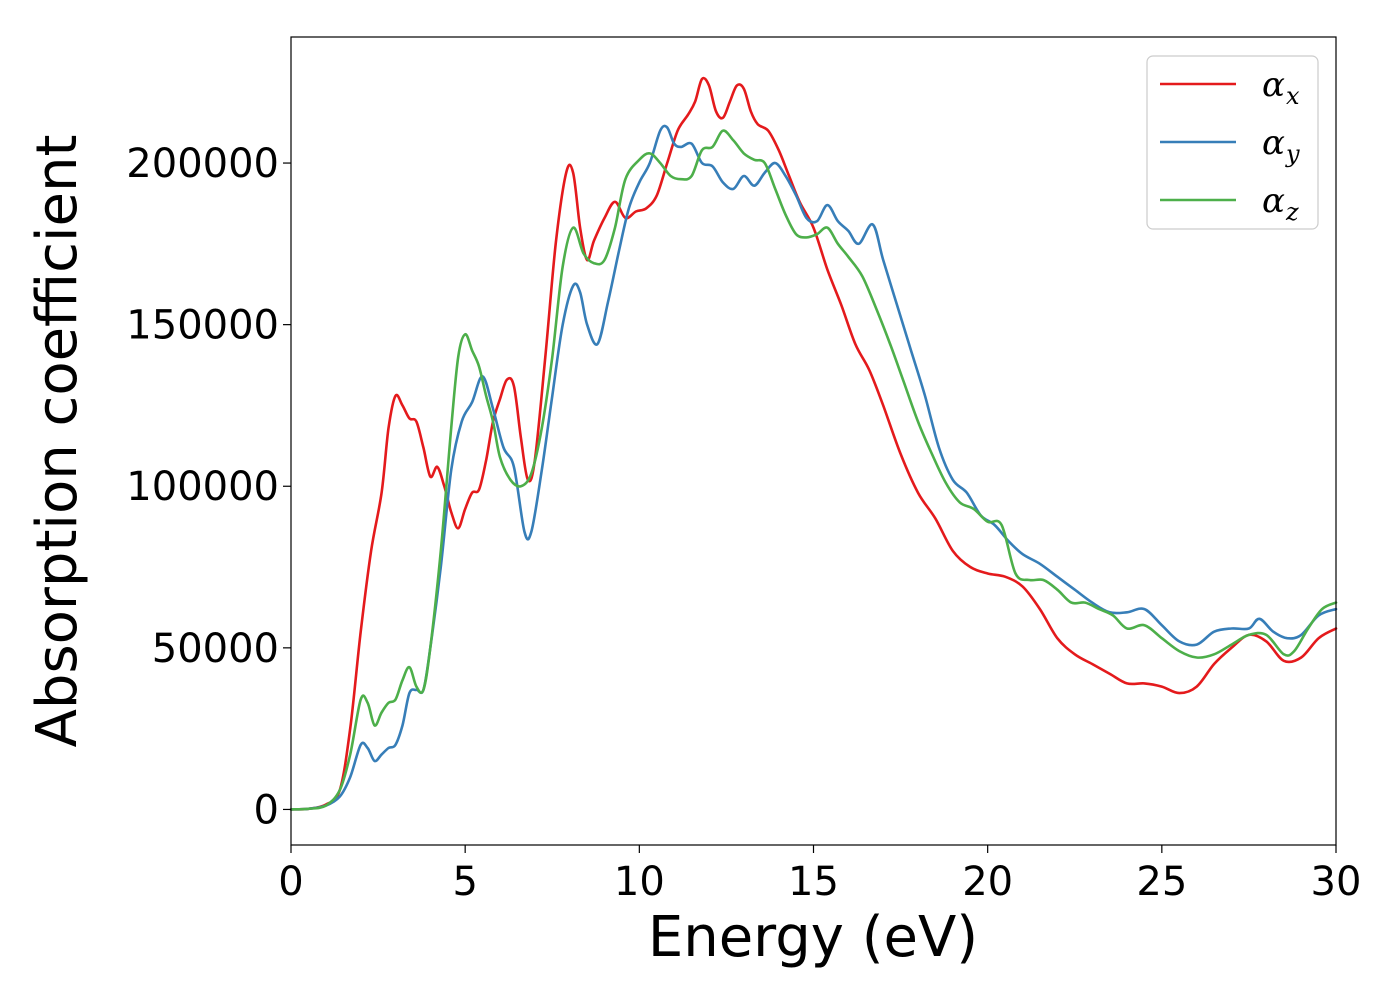 The height and width of the screenshot is (1000, 1400). I want to click on x-tick-label: 25, so click(1161, 882).